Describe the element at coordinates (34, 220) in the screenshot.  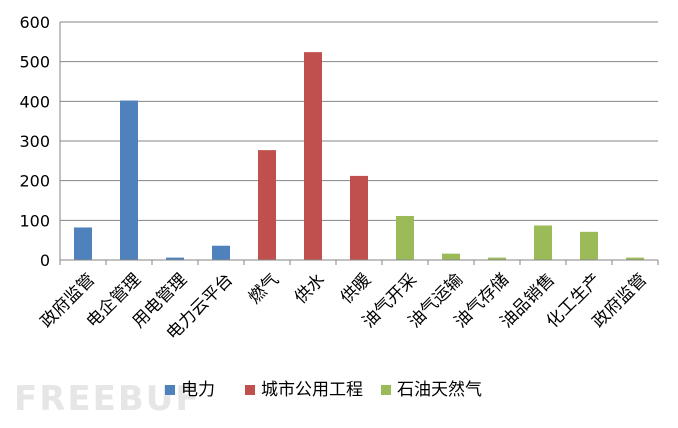
I see `y-tick-label: 100` at that location.